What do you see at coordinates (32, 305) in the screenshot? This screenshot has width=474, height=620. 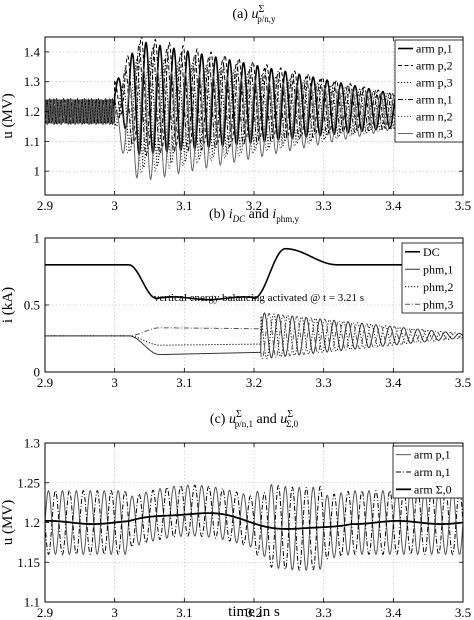 I see `y-tick-label: 0.5` at bounding box center [32, 305].